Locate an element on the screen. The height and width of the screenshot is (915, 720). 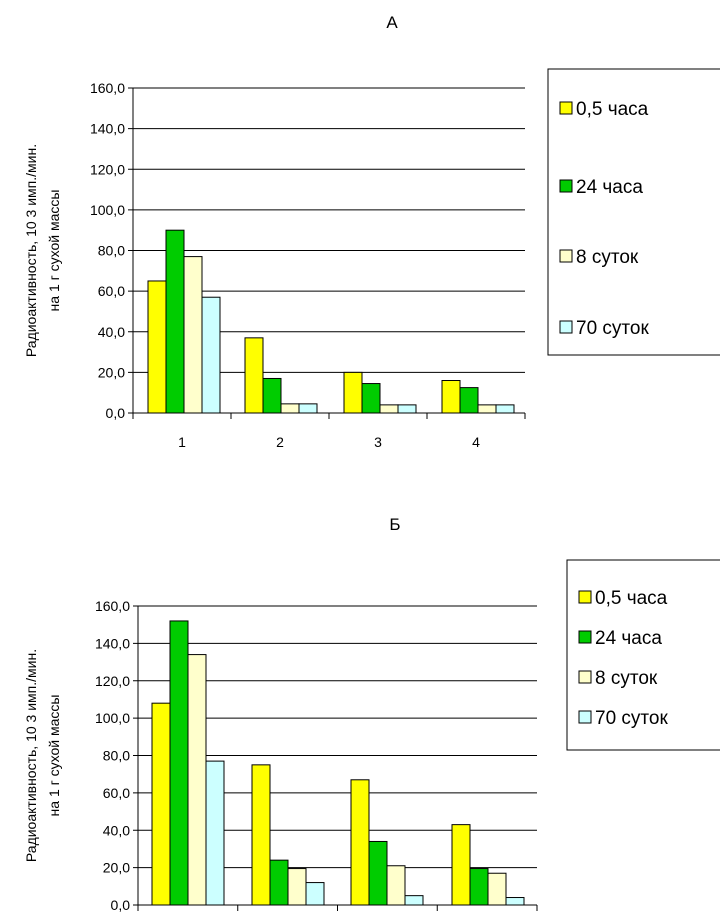
x-tick-label: 4 is located at coordinates (476, 442).